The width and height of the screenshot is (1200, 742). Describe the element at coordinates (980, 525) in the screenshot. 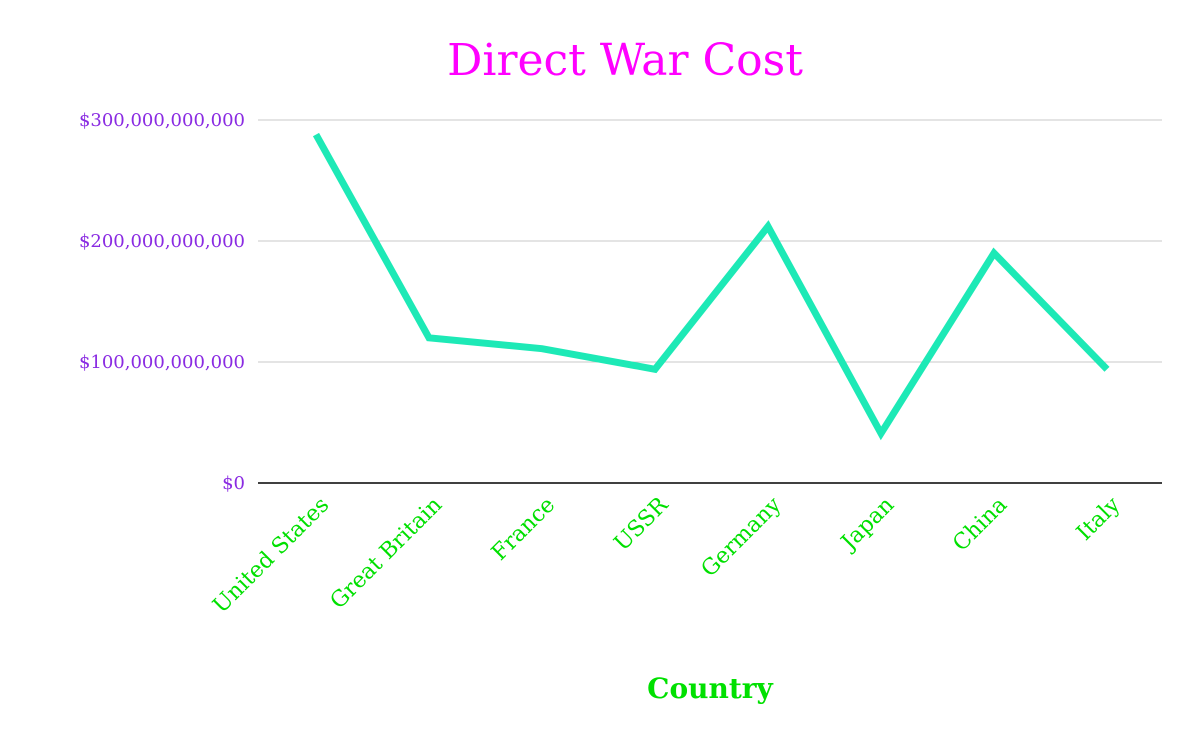

I see `x-tick-label: China` at that location.